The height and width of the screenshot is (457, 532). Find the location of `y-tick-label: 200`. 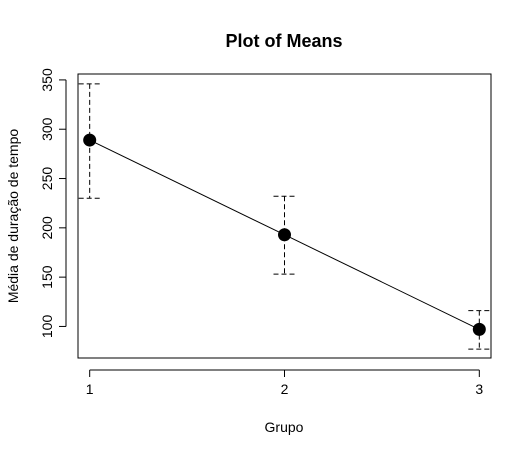

y-tick-label: 200 is located at coordinates (47, 228).